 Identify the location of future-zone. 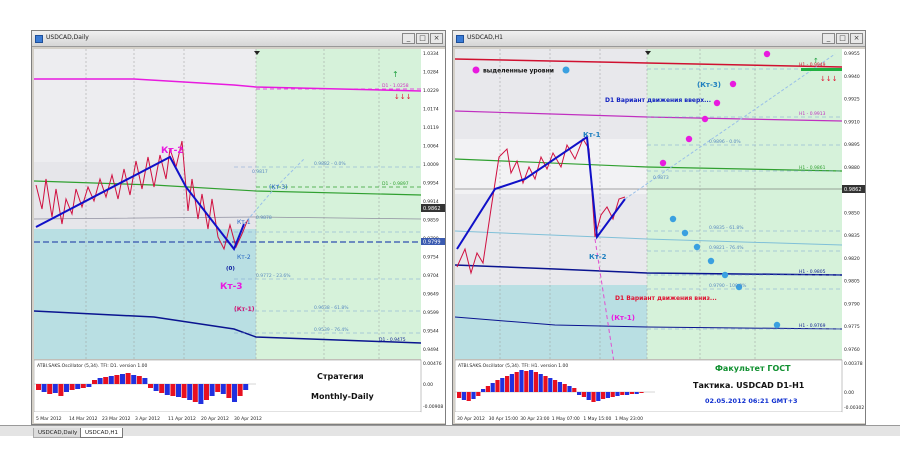
(338, 204).